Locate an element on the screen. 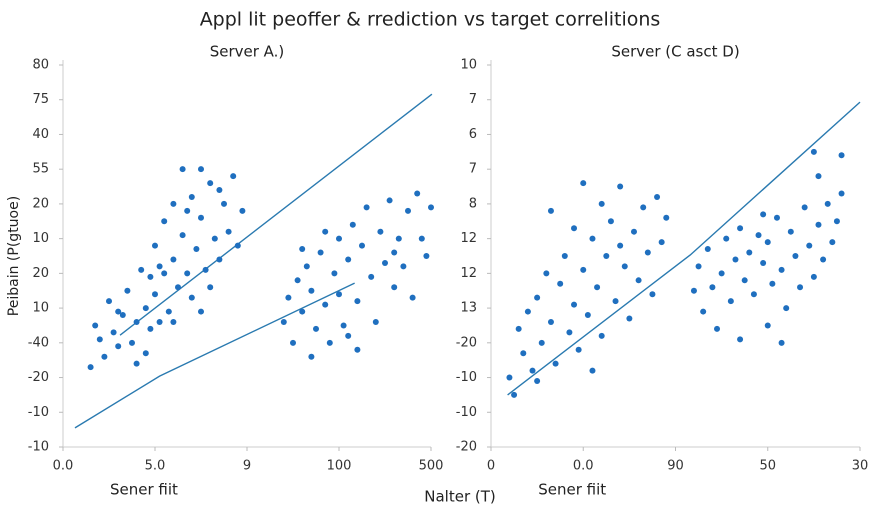 This screenshot has width=896, height=512. x-tick-label: 100 is located at coordinates (339, 466).